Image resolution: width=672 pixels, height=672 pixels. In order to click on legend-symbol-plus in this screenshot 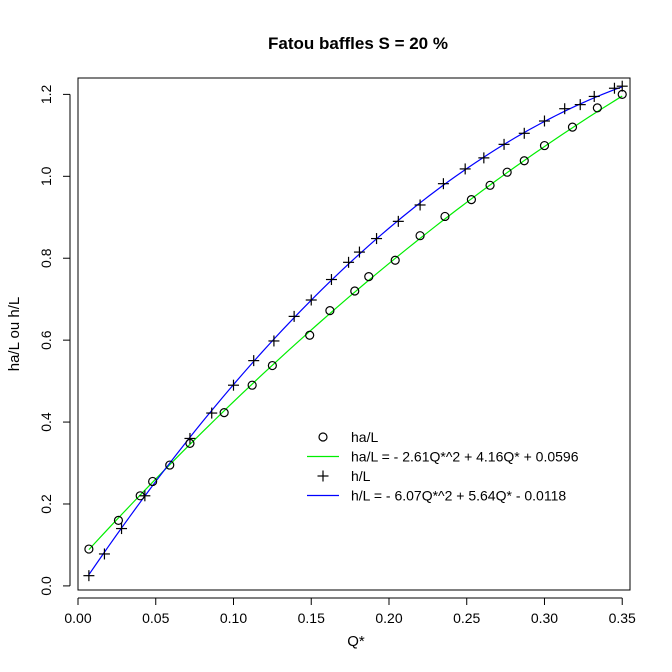, I will do `click(323, 476)`.